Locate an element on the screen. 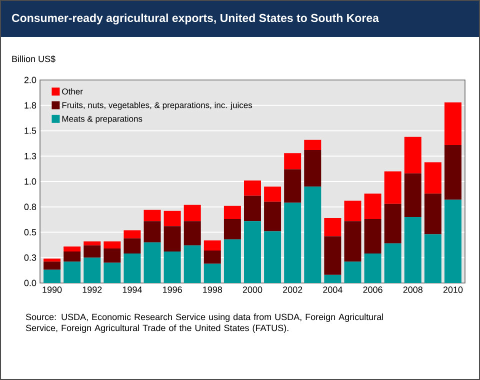 The image size is (480, 380). x-tick-label: 1990 is located at coordinates (52, 289).